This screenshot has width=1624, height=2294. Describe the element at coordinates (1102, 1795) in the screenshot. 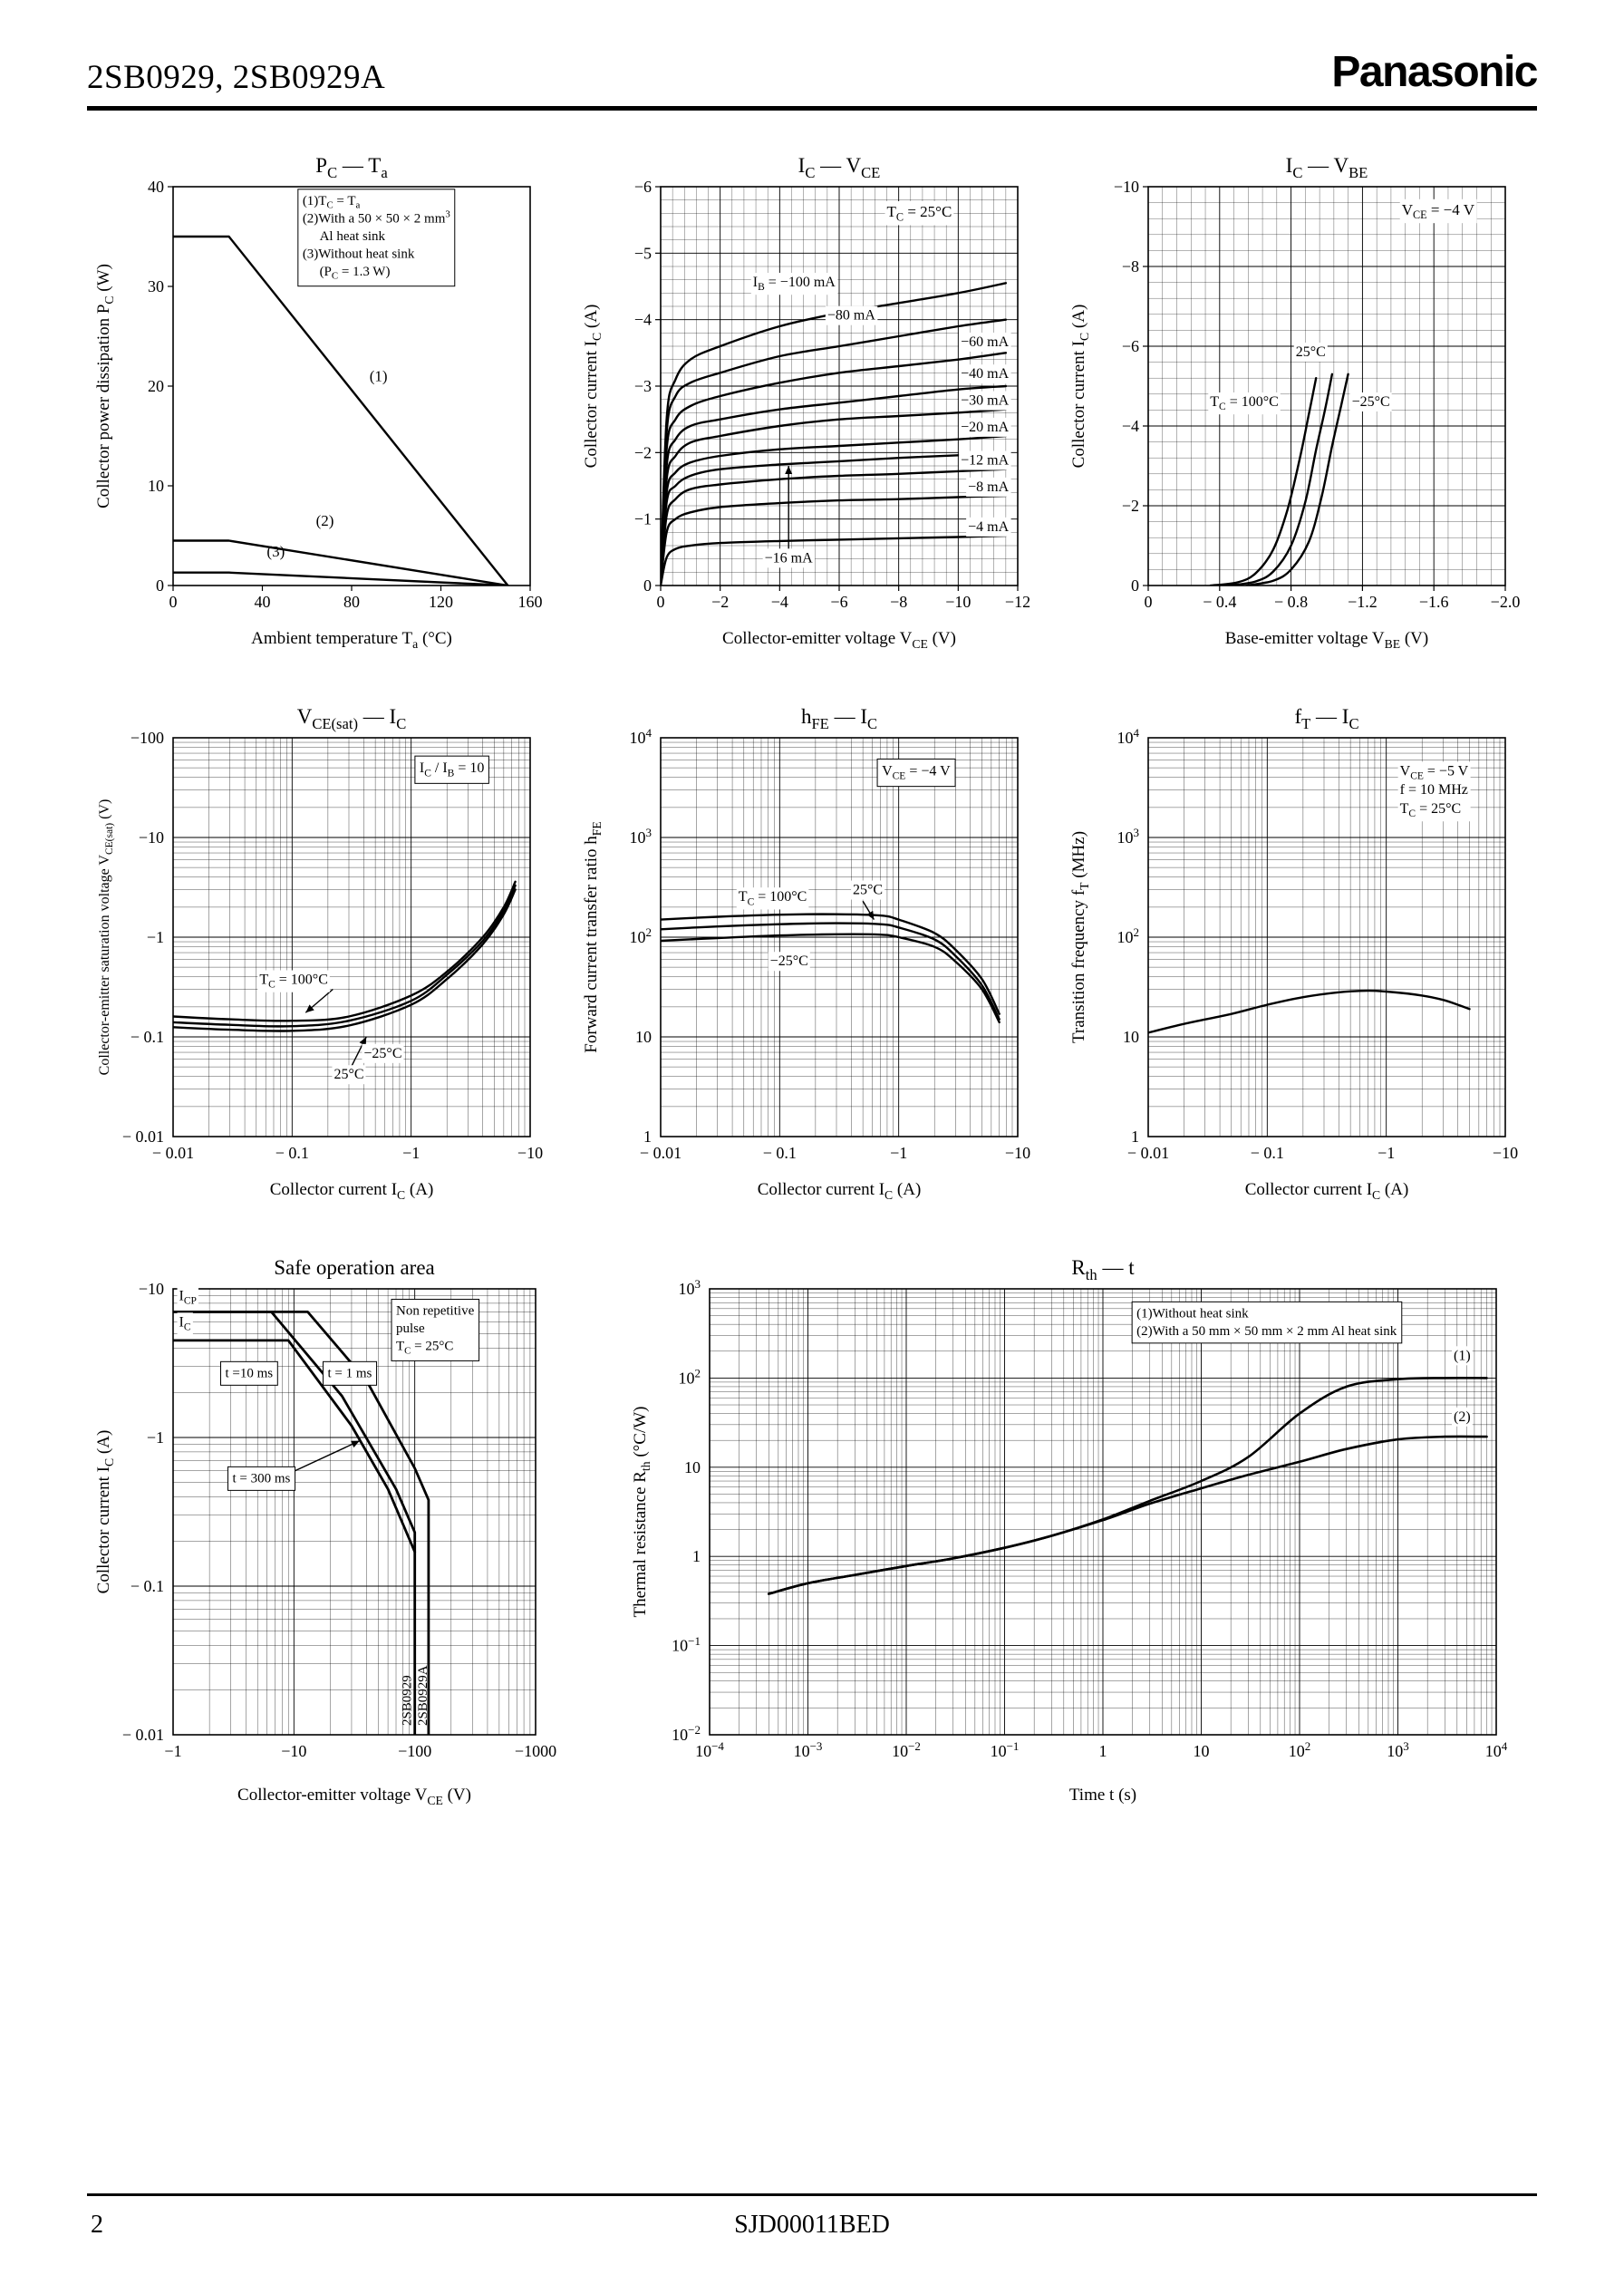

I see `x-axis-title: Time t (s)` at that location.